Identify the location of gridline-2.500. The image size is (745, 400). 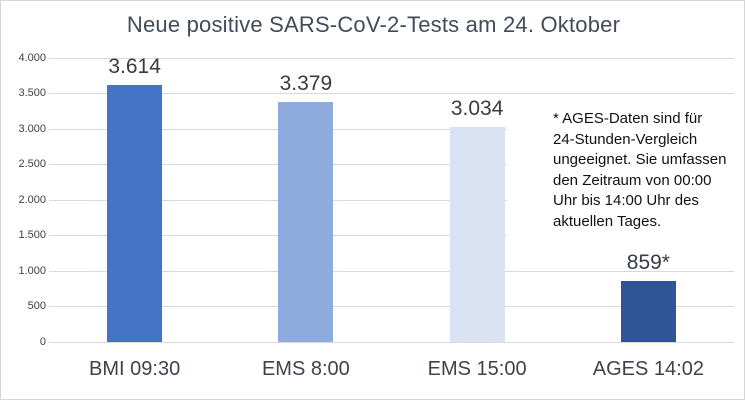
(391, 164).